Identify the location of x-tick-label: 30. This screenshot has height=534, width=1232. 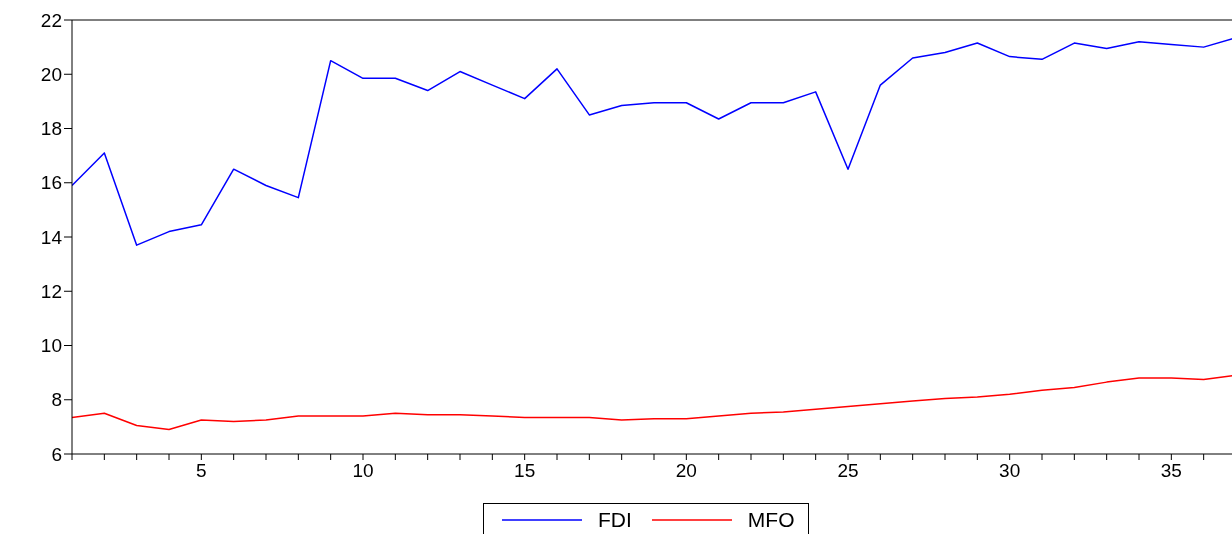
(1010, 471).